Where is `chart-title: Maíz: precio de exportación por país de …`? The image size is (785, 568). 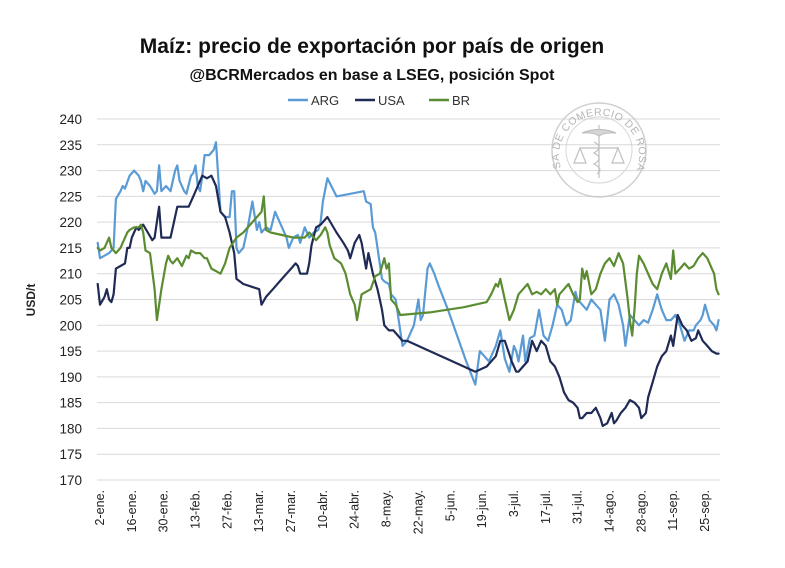
chart-title: Maíz: precio de exportación por país de … is located at coordinates (372, 46).